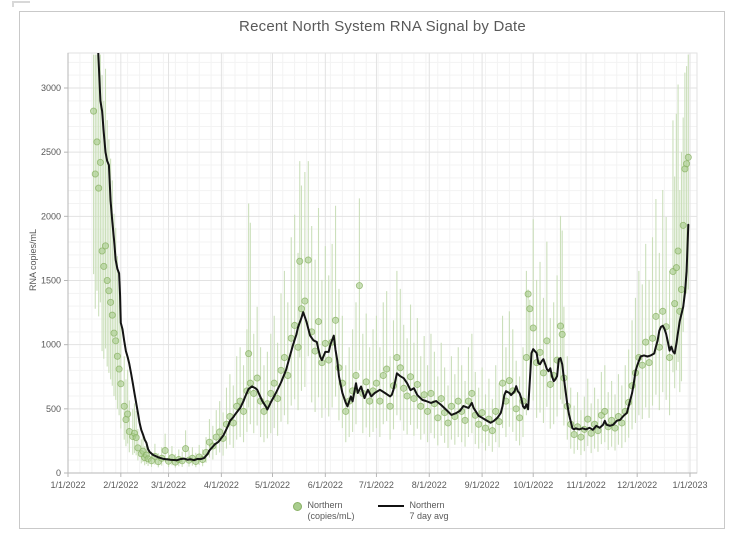  What do you see at coordinates (371, 511) in the screenshot?
I see `chart-legend: Northern (copies/mL) Northern 7 day avg` at bounding box center [371, 511].